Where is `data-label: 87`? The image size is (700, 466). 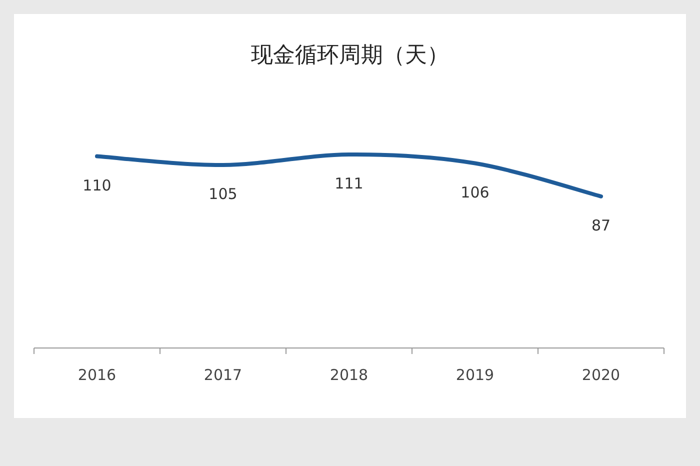 data-label: 87 is located at coordinates (601, 225).